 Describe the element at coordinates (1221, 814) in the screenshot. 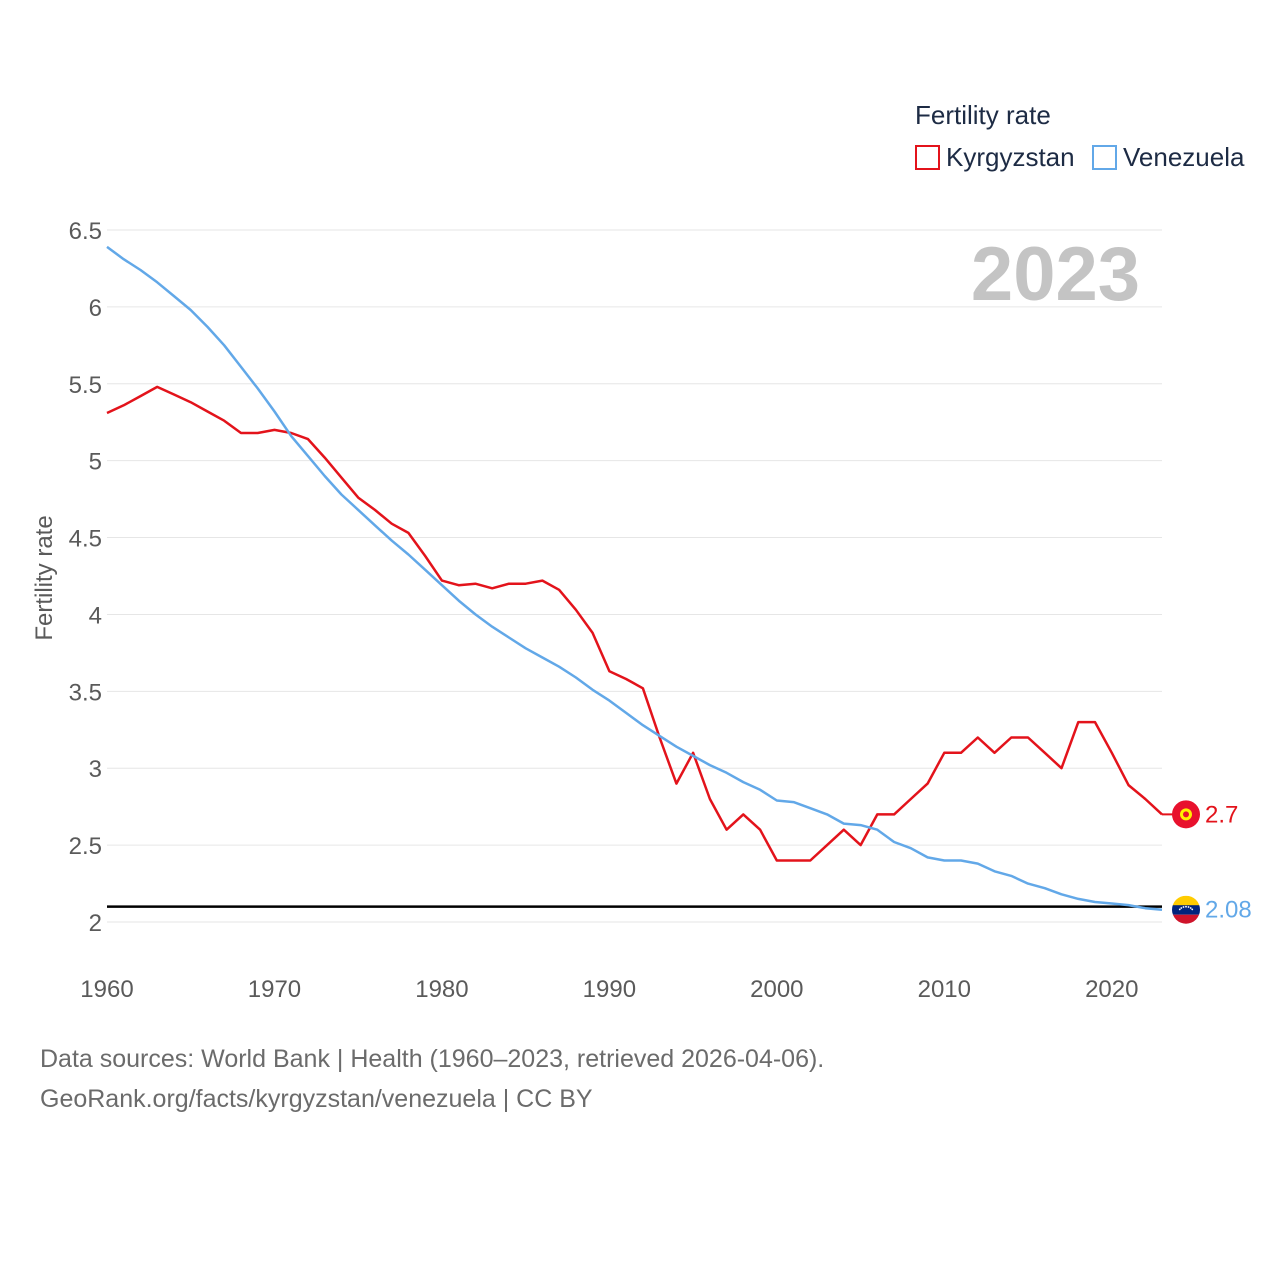

I see `end-value-label-kyrgyzstan: 2.7` at that location.